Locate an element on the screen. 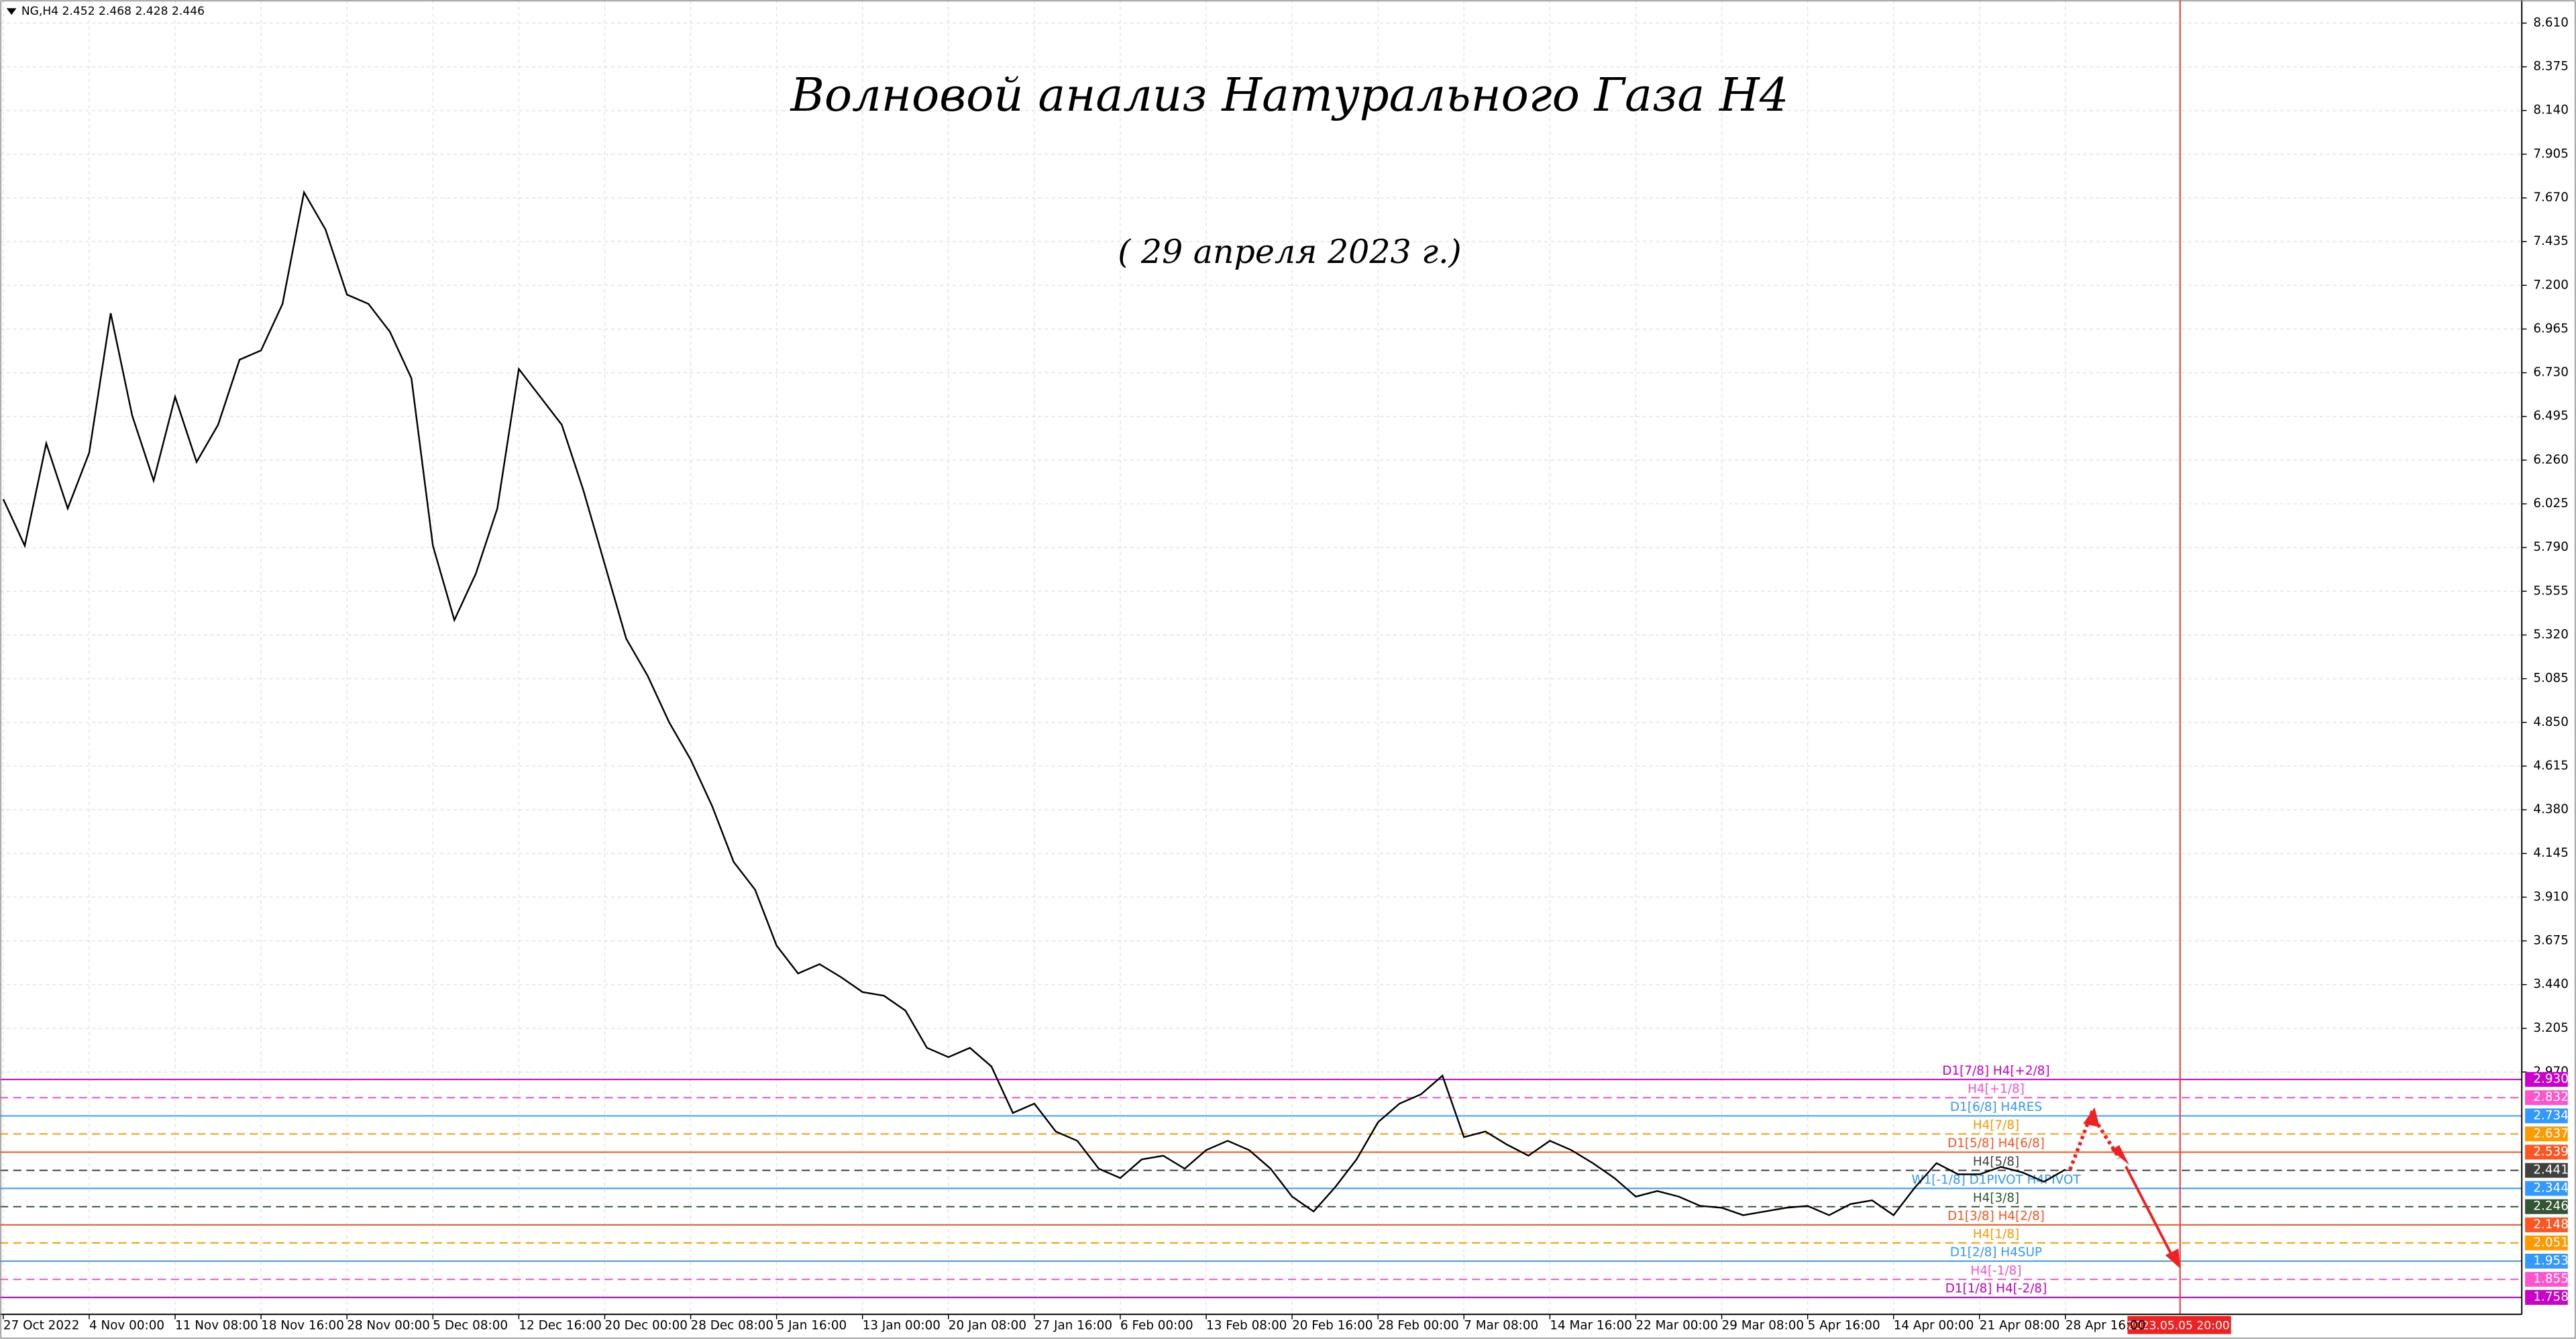 This screenshot has height=1339, width=2576. forecast-solid is located at coordinates (2150, 1212).